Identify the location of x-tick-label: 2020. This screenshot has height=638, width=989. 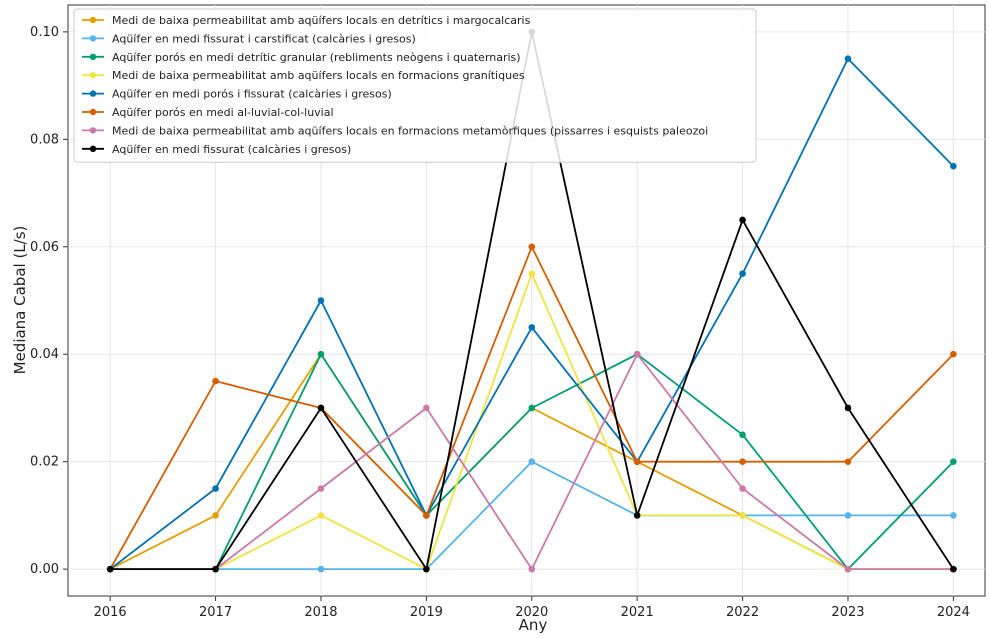
(531, 612).